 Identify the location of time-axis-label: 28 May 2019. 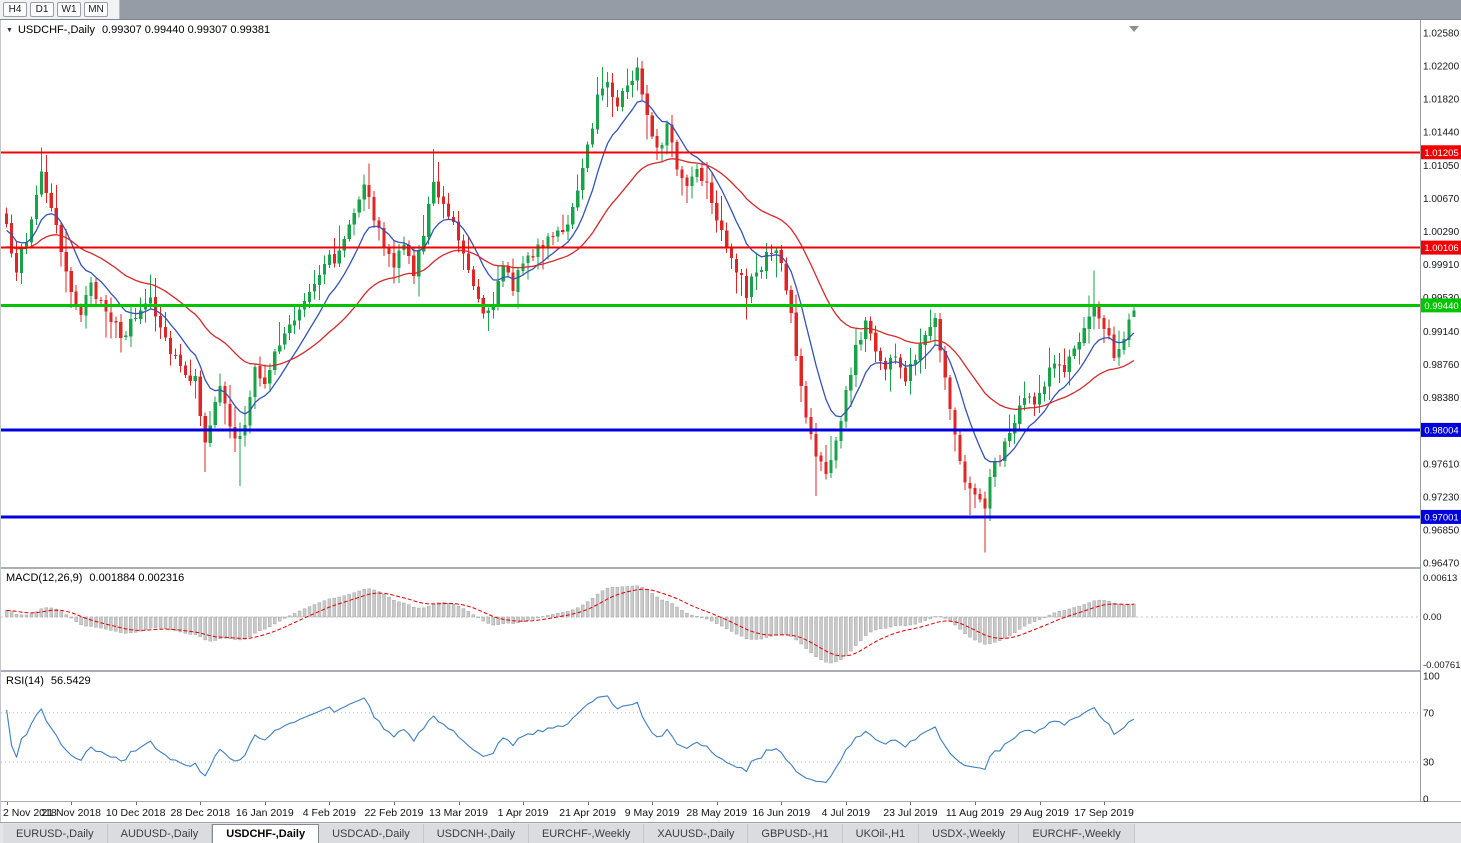
(717, 813).